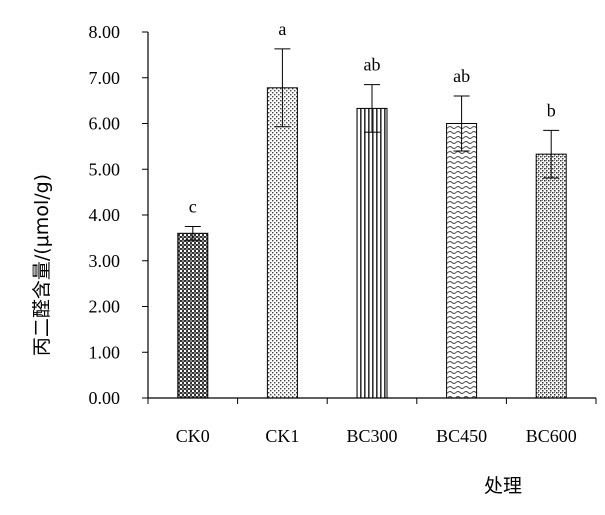 The height and width of the screenshot is (515, 605). I want to click on y-tick-label: 3.00, so click(105, 261).